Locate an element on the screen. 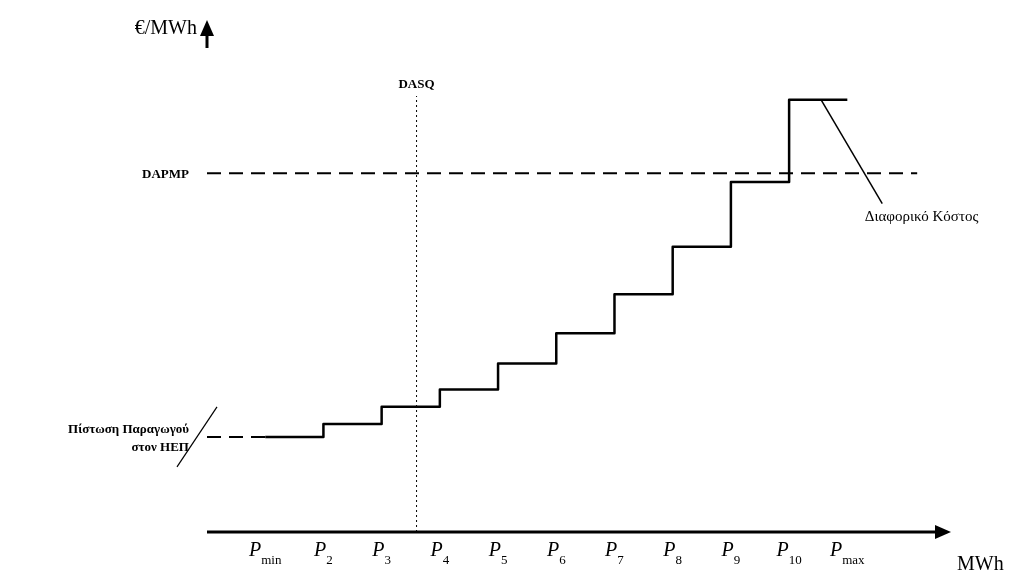  x-tick-label: P$_{9}$ is located at coordinates (730, 552).